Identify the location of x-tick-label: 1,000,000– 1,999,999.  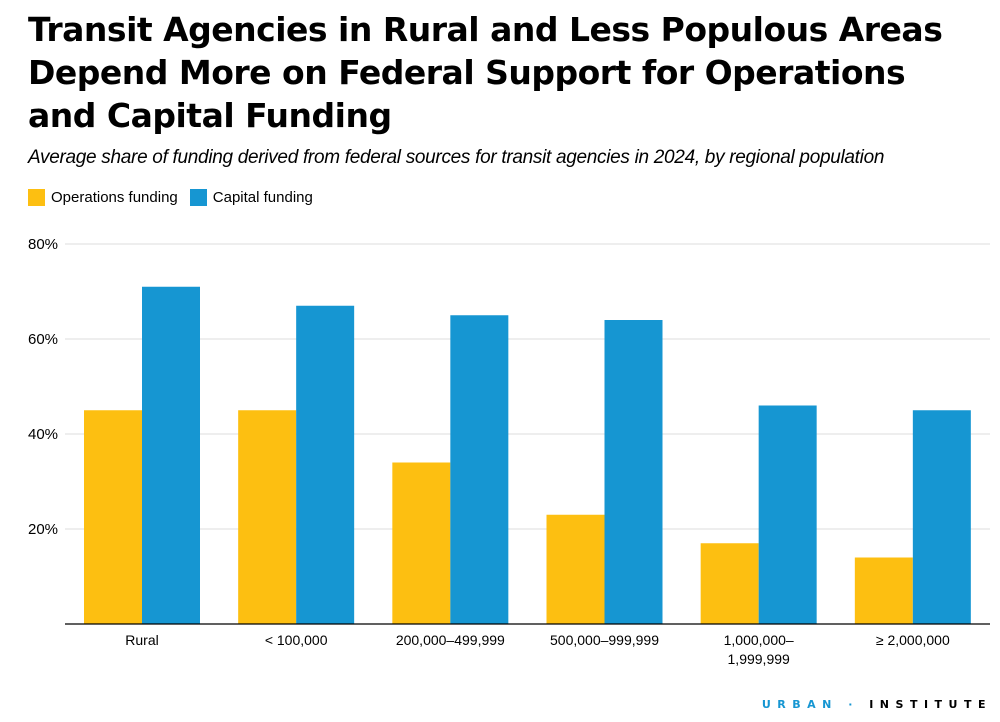
(759, 649).